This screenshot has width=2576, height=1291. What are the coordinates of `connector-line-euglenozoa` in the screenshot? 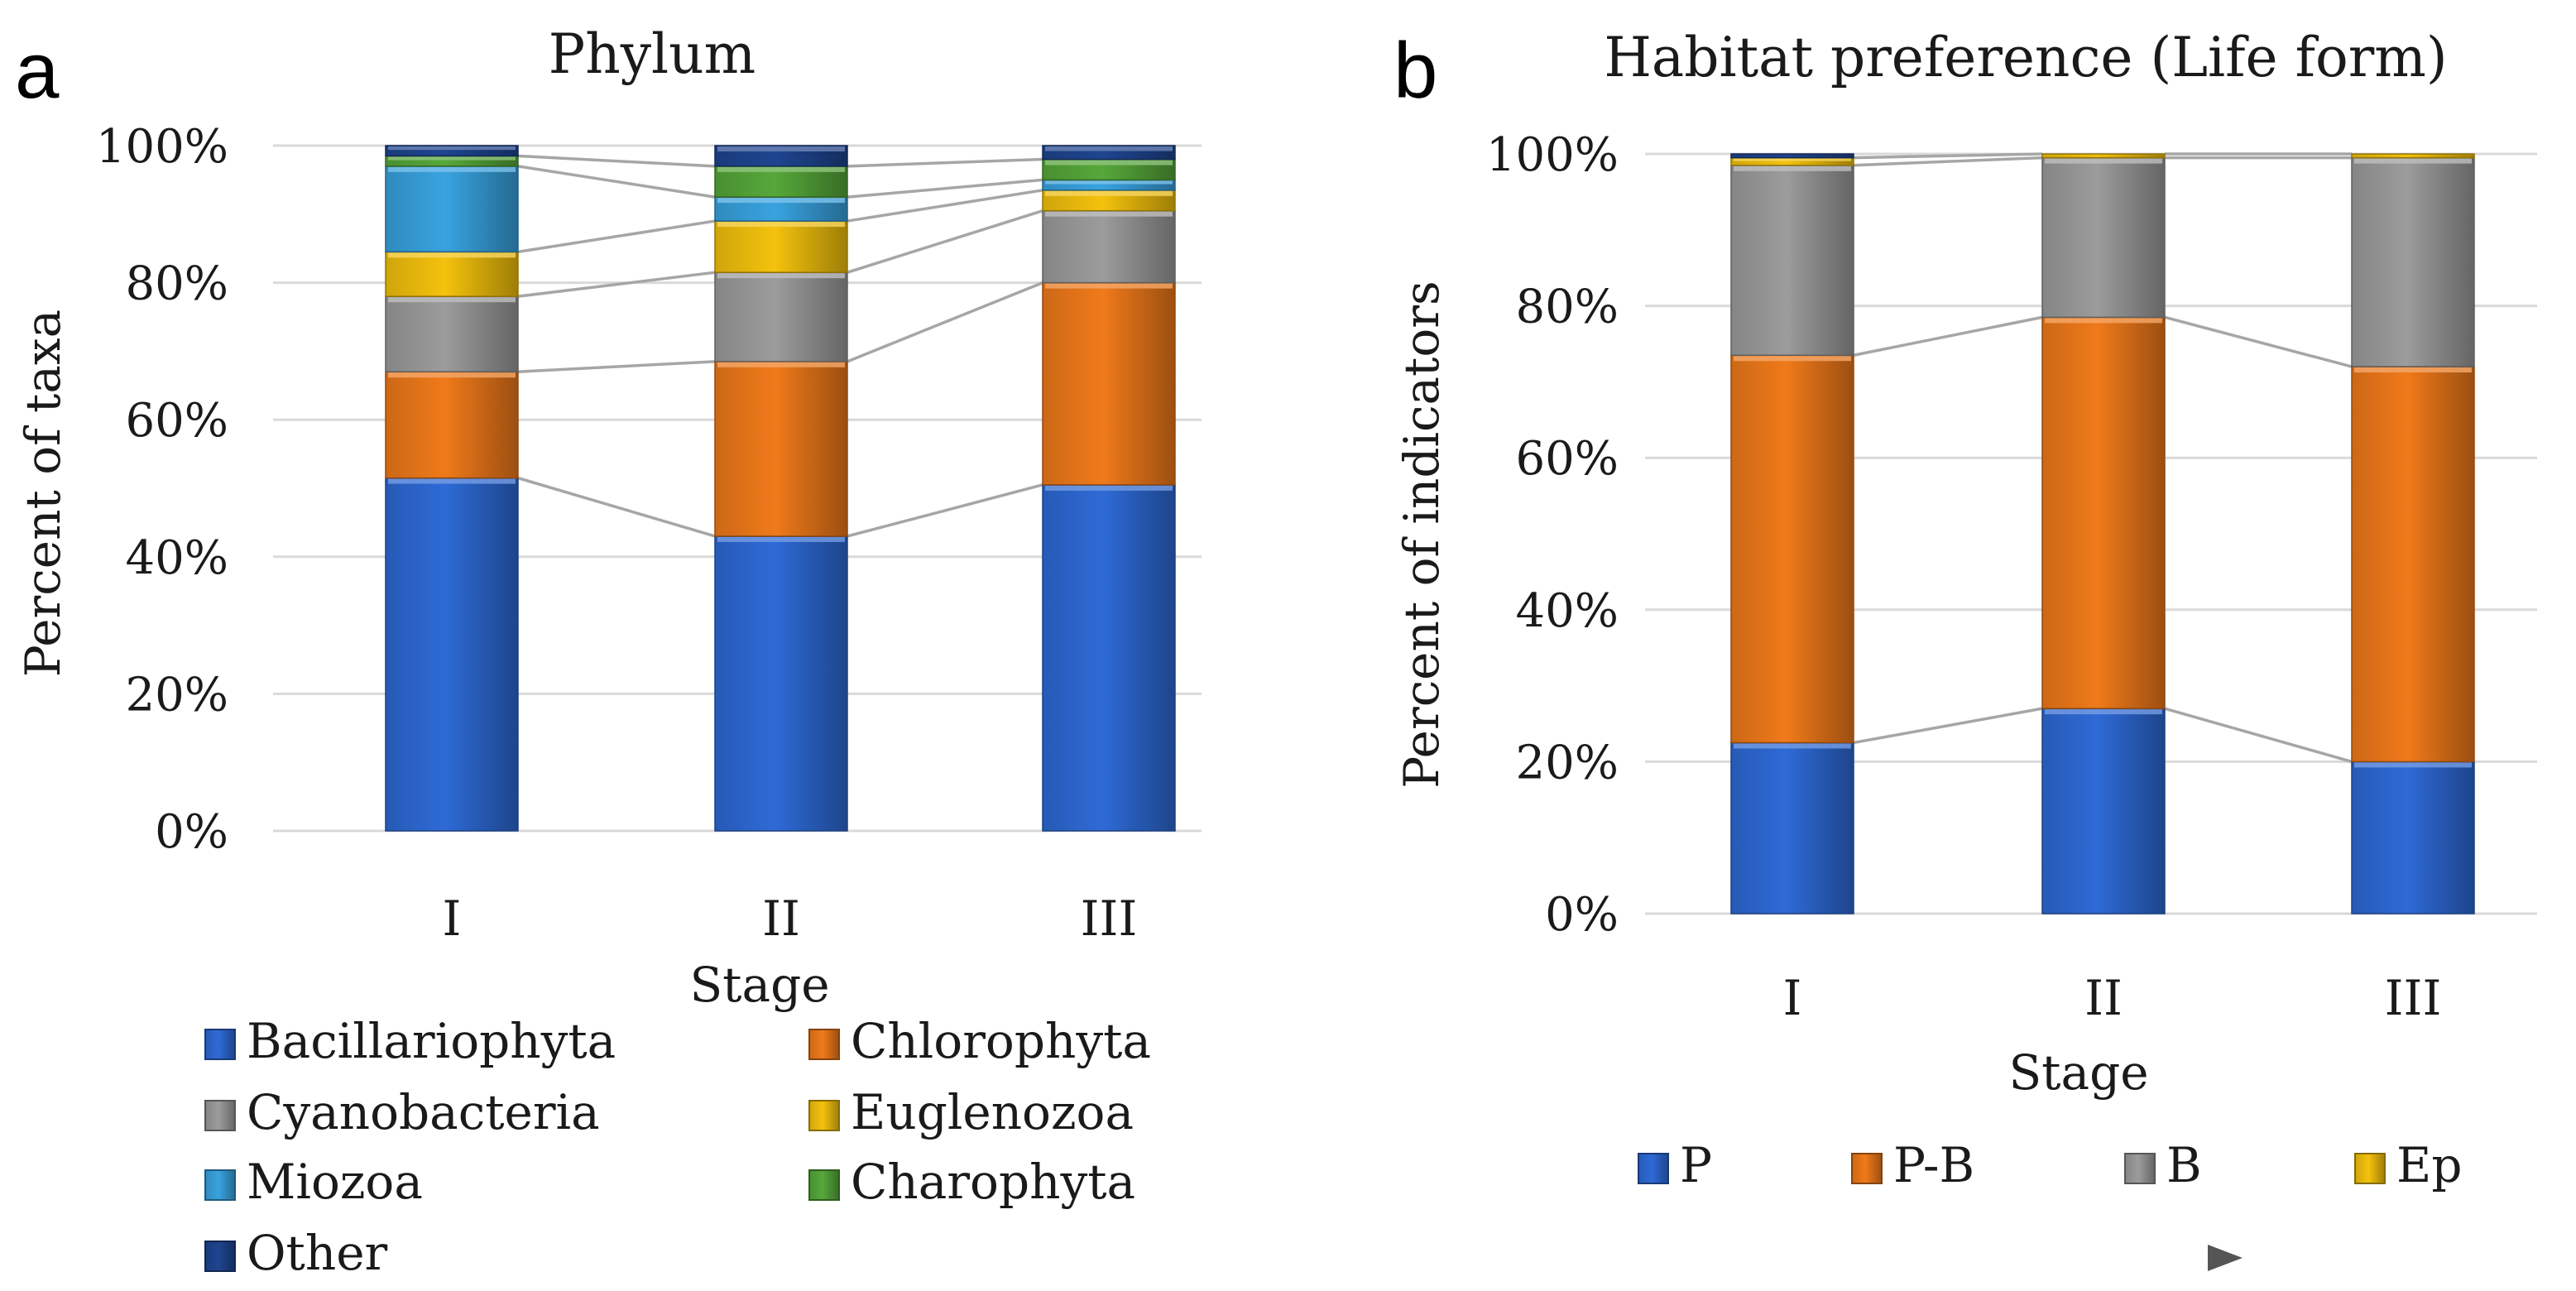 It's located at (616, 236).